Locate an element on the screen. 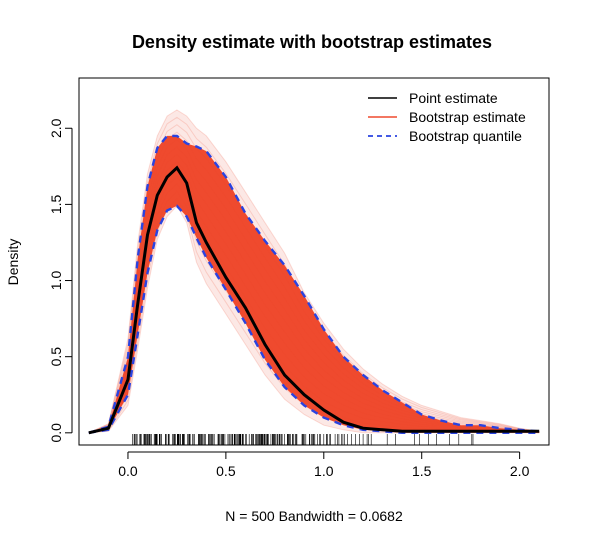 The image size is (590, 544). x-tick-label: 1.0 is located at coordinates (324, 471).